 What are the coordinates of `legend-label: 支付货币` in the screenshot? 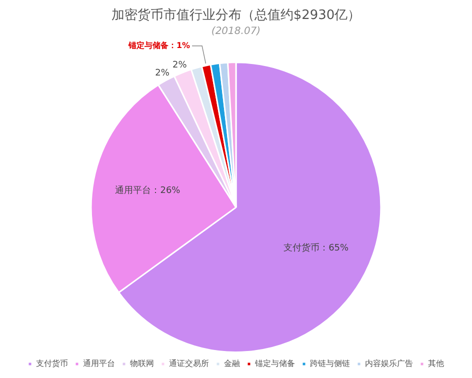 It's located at (52, 363).